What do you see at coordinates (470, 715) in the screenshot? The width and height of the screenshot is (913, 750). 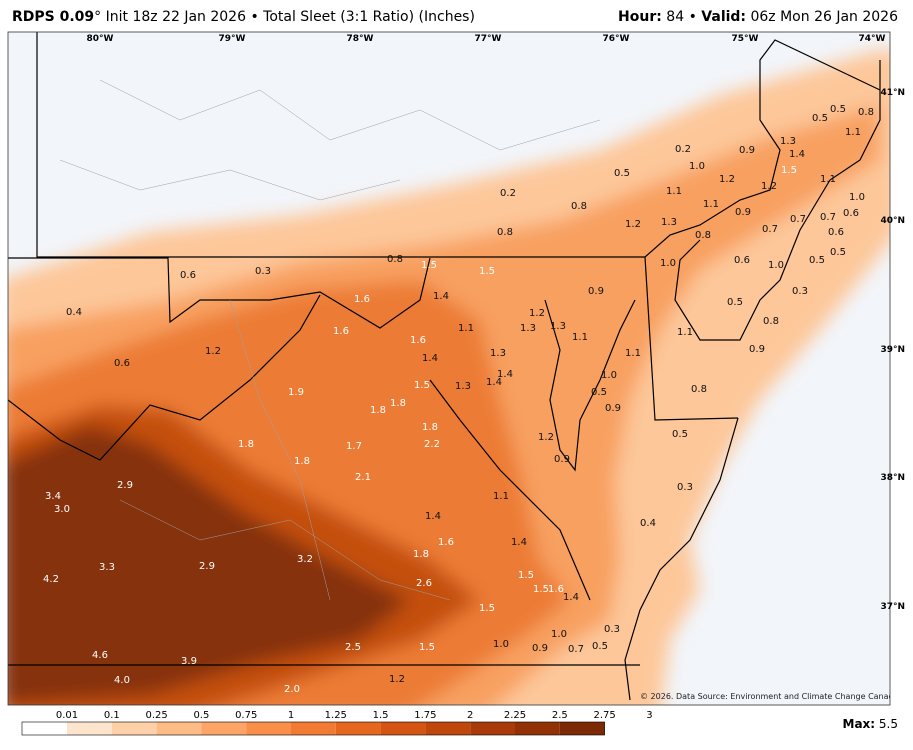 I see `colorbar-label: 2` at bounding box center [470, 715].